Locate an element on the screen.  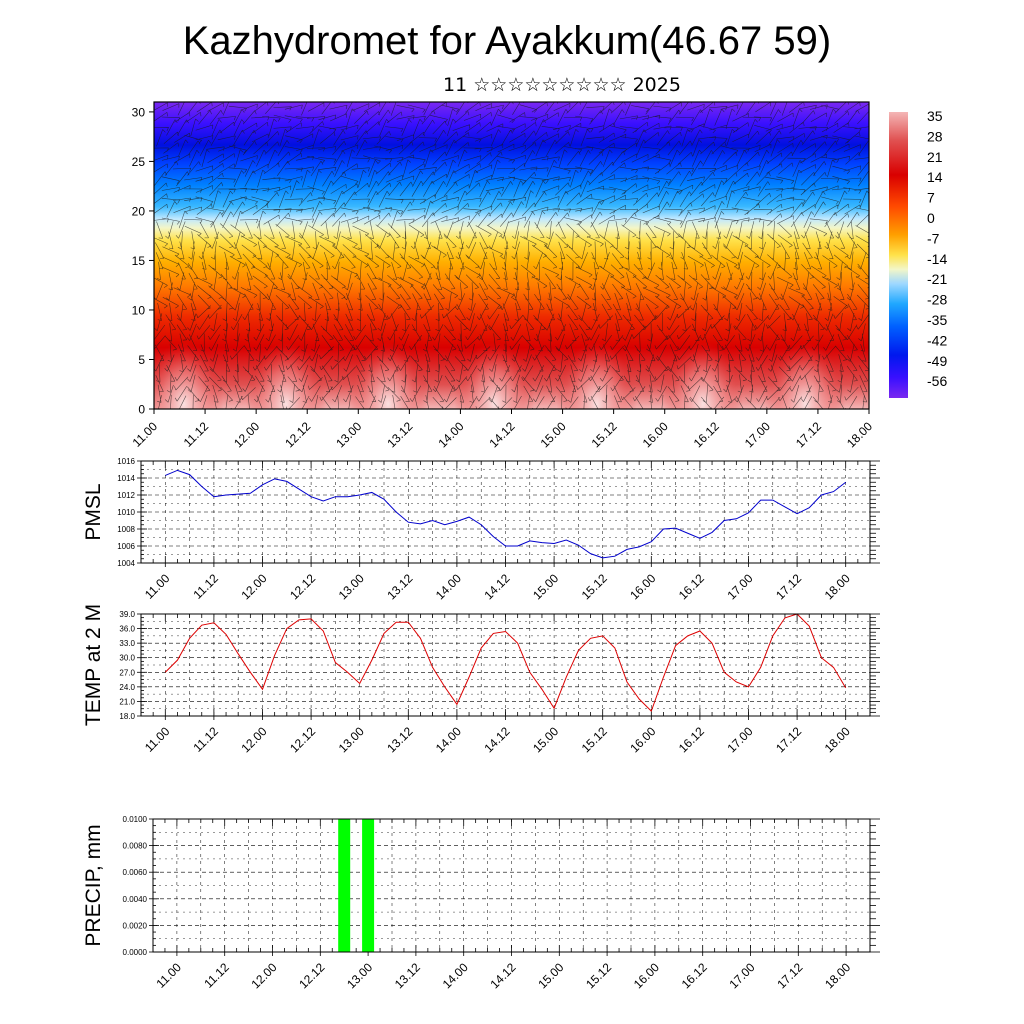
precip-bar is located at coordinates (344, 885).